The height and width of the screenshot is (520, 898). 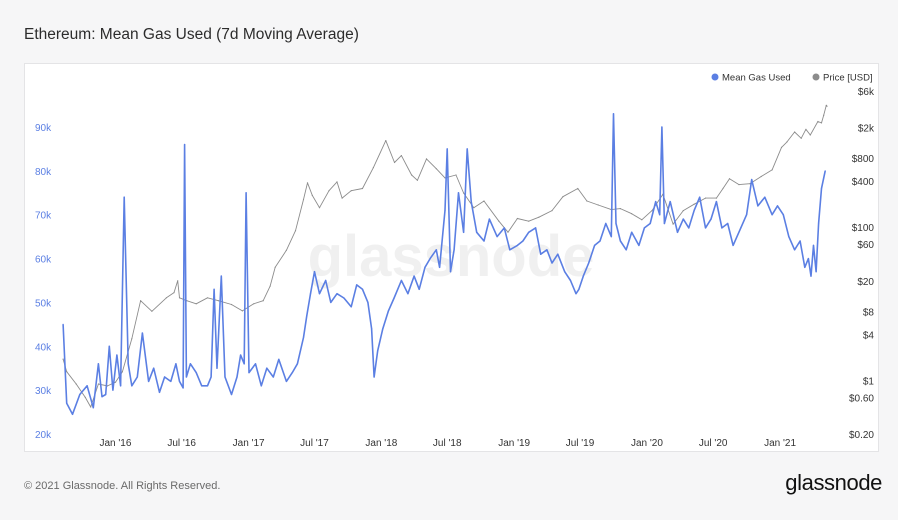 I want to click on y-left-tick-label: 20k, so click(x=43, y=435).